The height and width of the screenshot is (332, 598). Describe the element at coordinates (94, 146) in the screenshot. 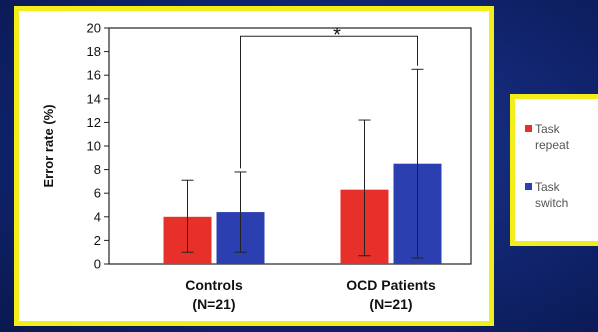

I see `y-tick-label: 10` at that location.